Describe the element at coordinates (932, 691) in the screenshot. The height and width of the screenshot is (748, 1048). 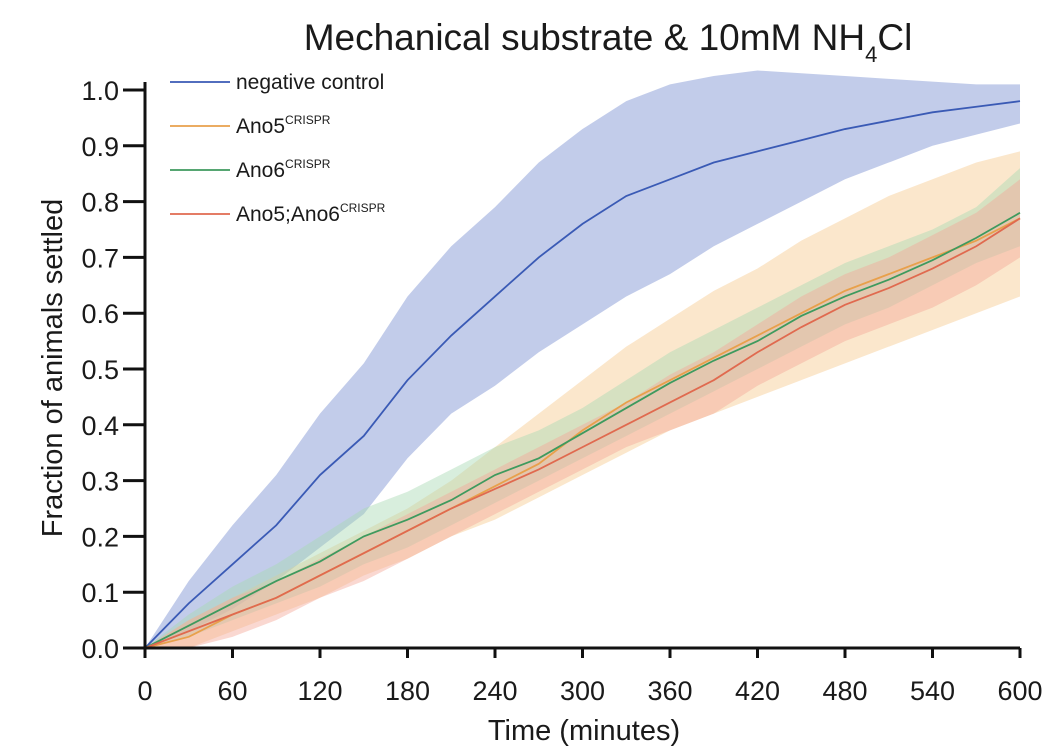
I see `x-tick-label: 540` at that location.